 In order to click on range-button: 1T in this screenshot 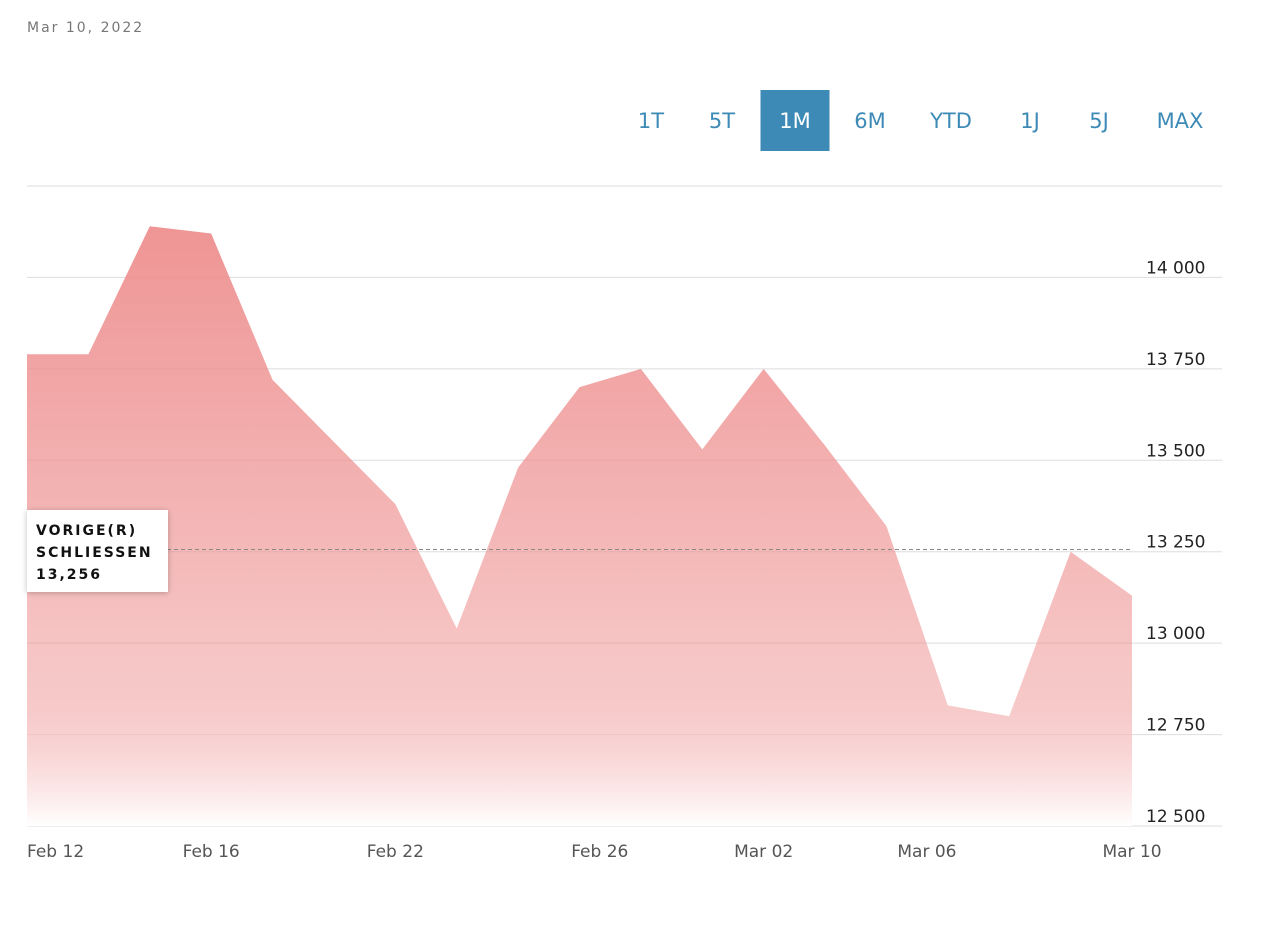, I will do `click(651, 121)`.